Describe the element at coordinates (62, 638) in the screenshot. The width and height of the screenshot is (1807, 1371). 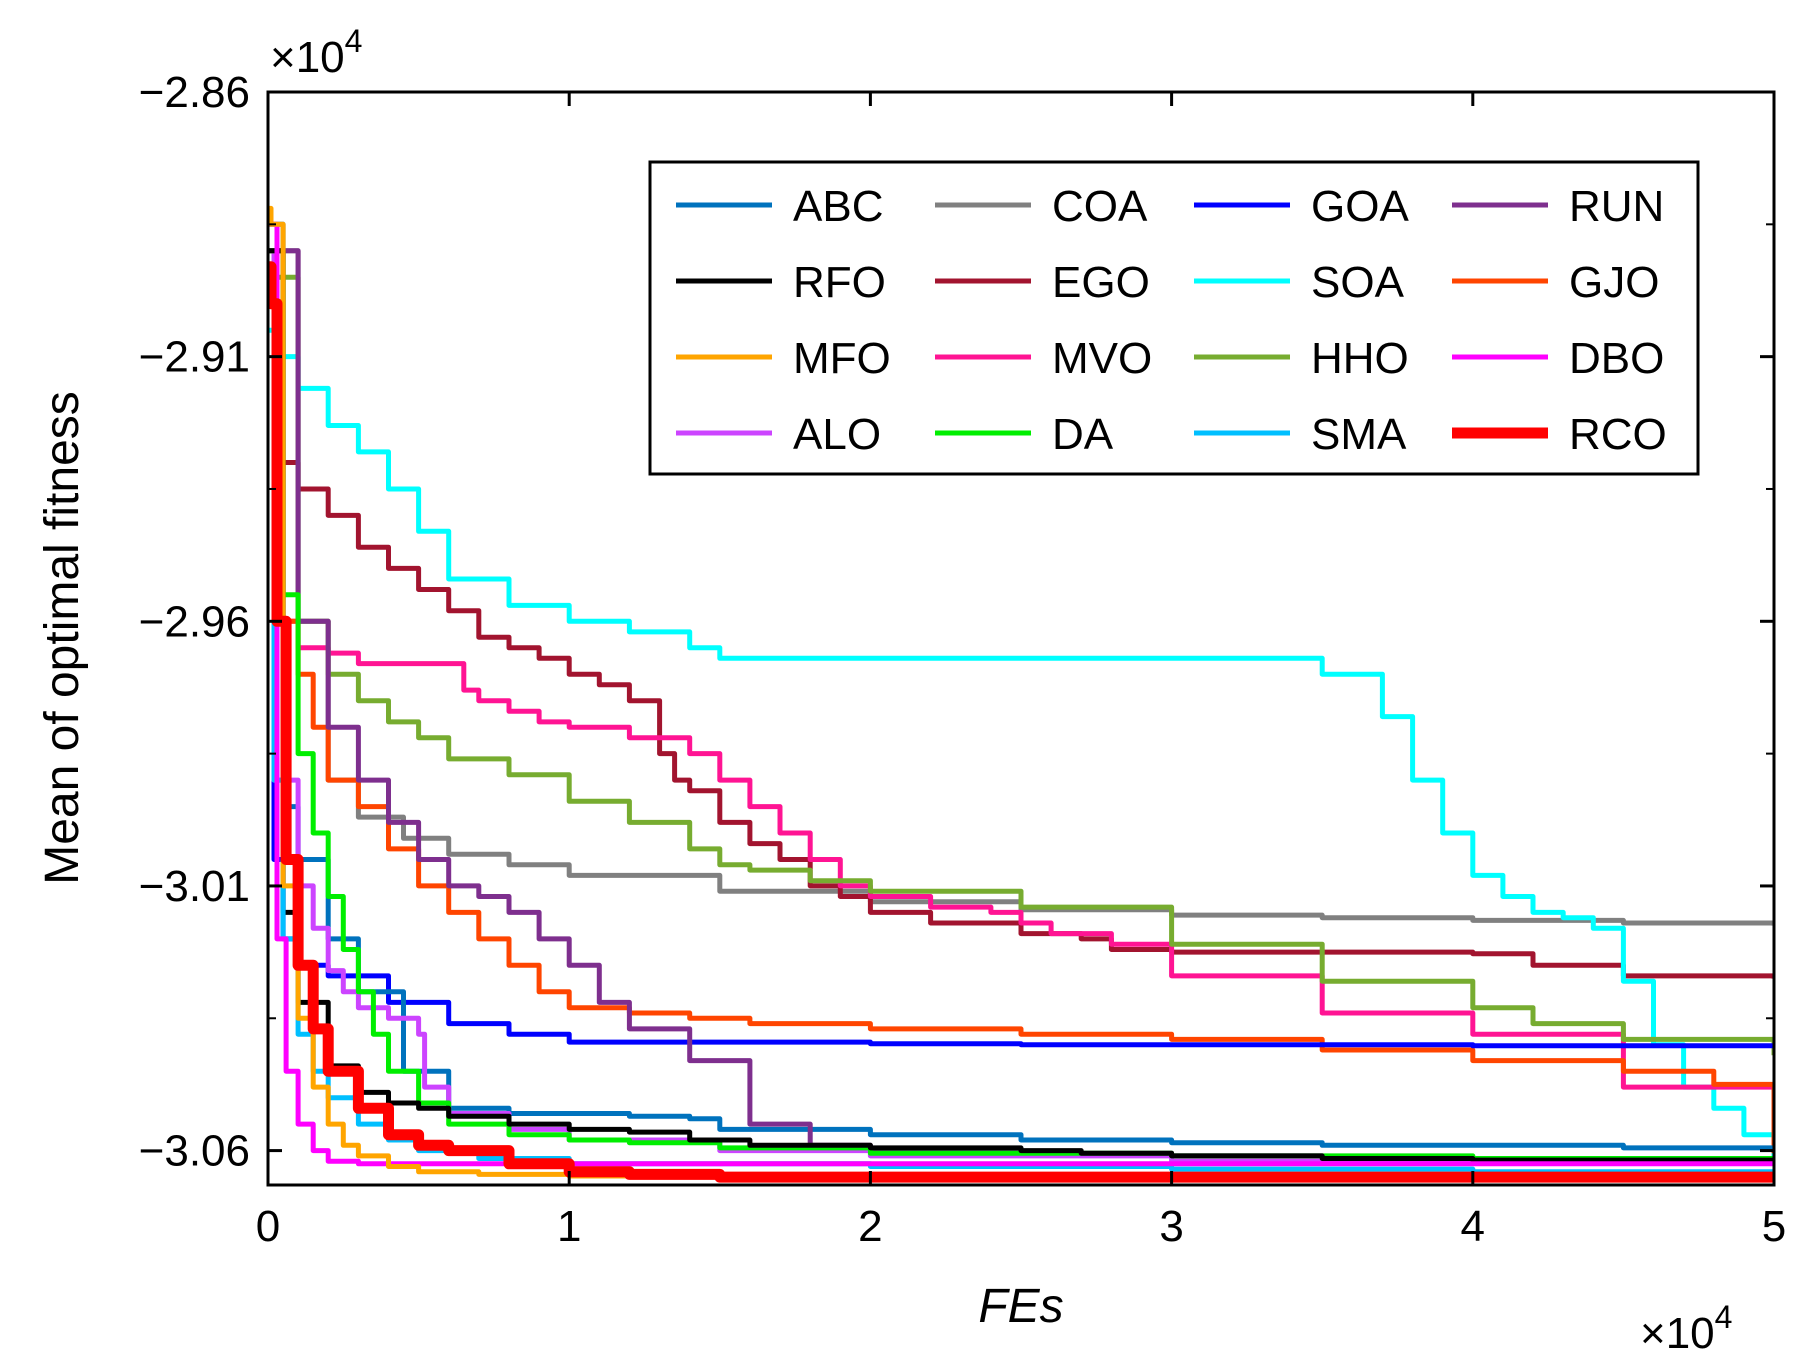
I see `y-axis-title: Mean of optimal fitness` at that location.